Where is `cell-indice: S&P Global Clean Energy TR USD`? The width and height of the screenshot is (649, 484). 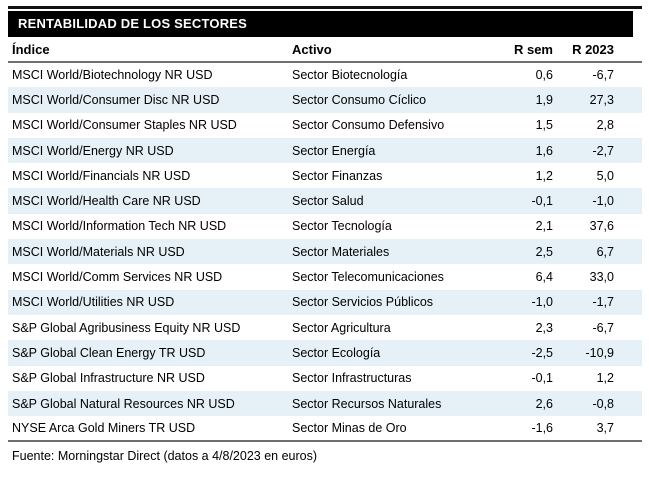 cell-indice: S&P Global Clean Energy TR USD is located at coordinates (109, 352).